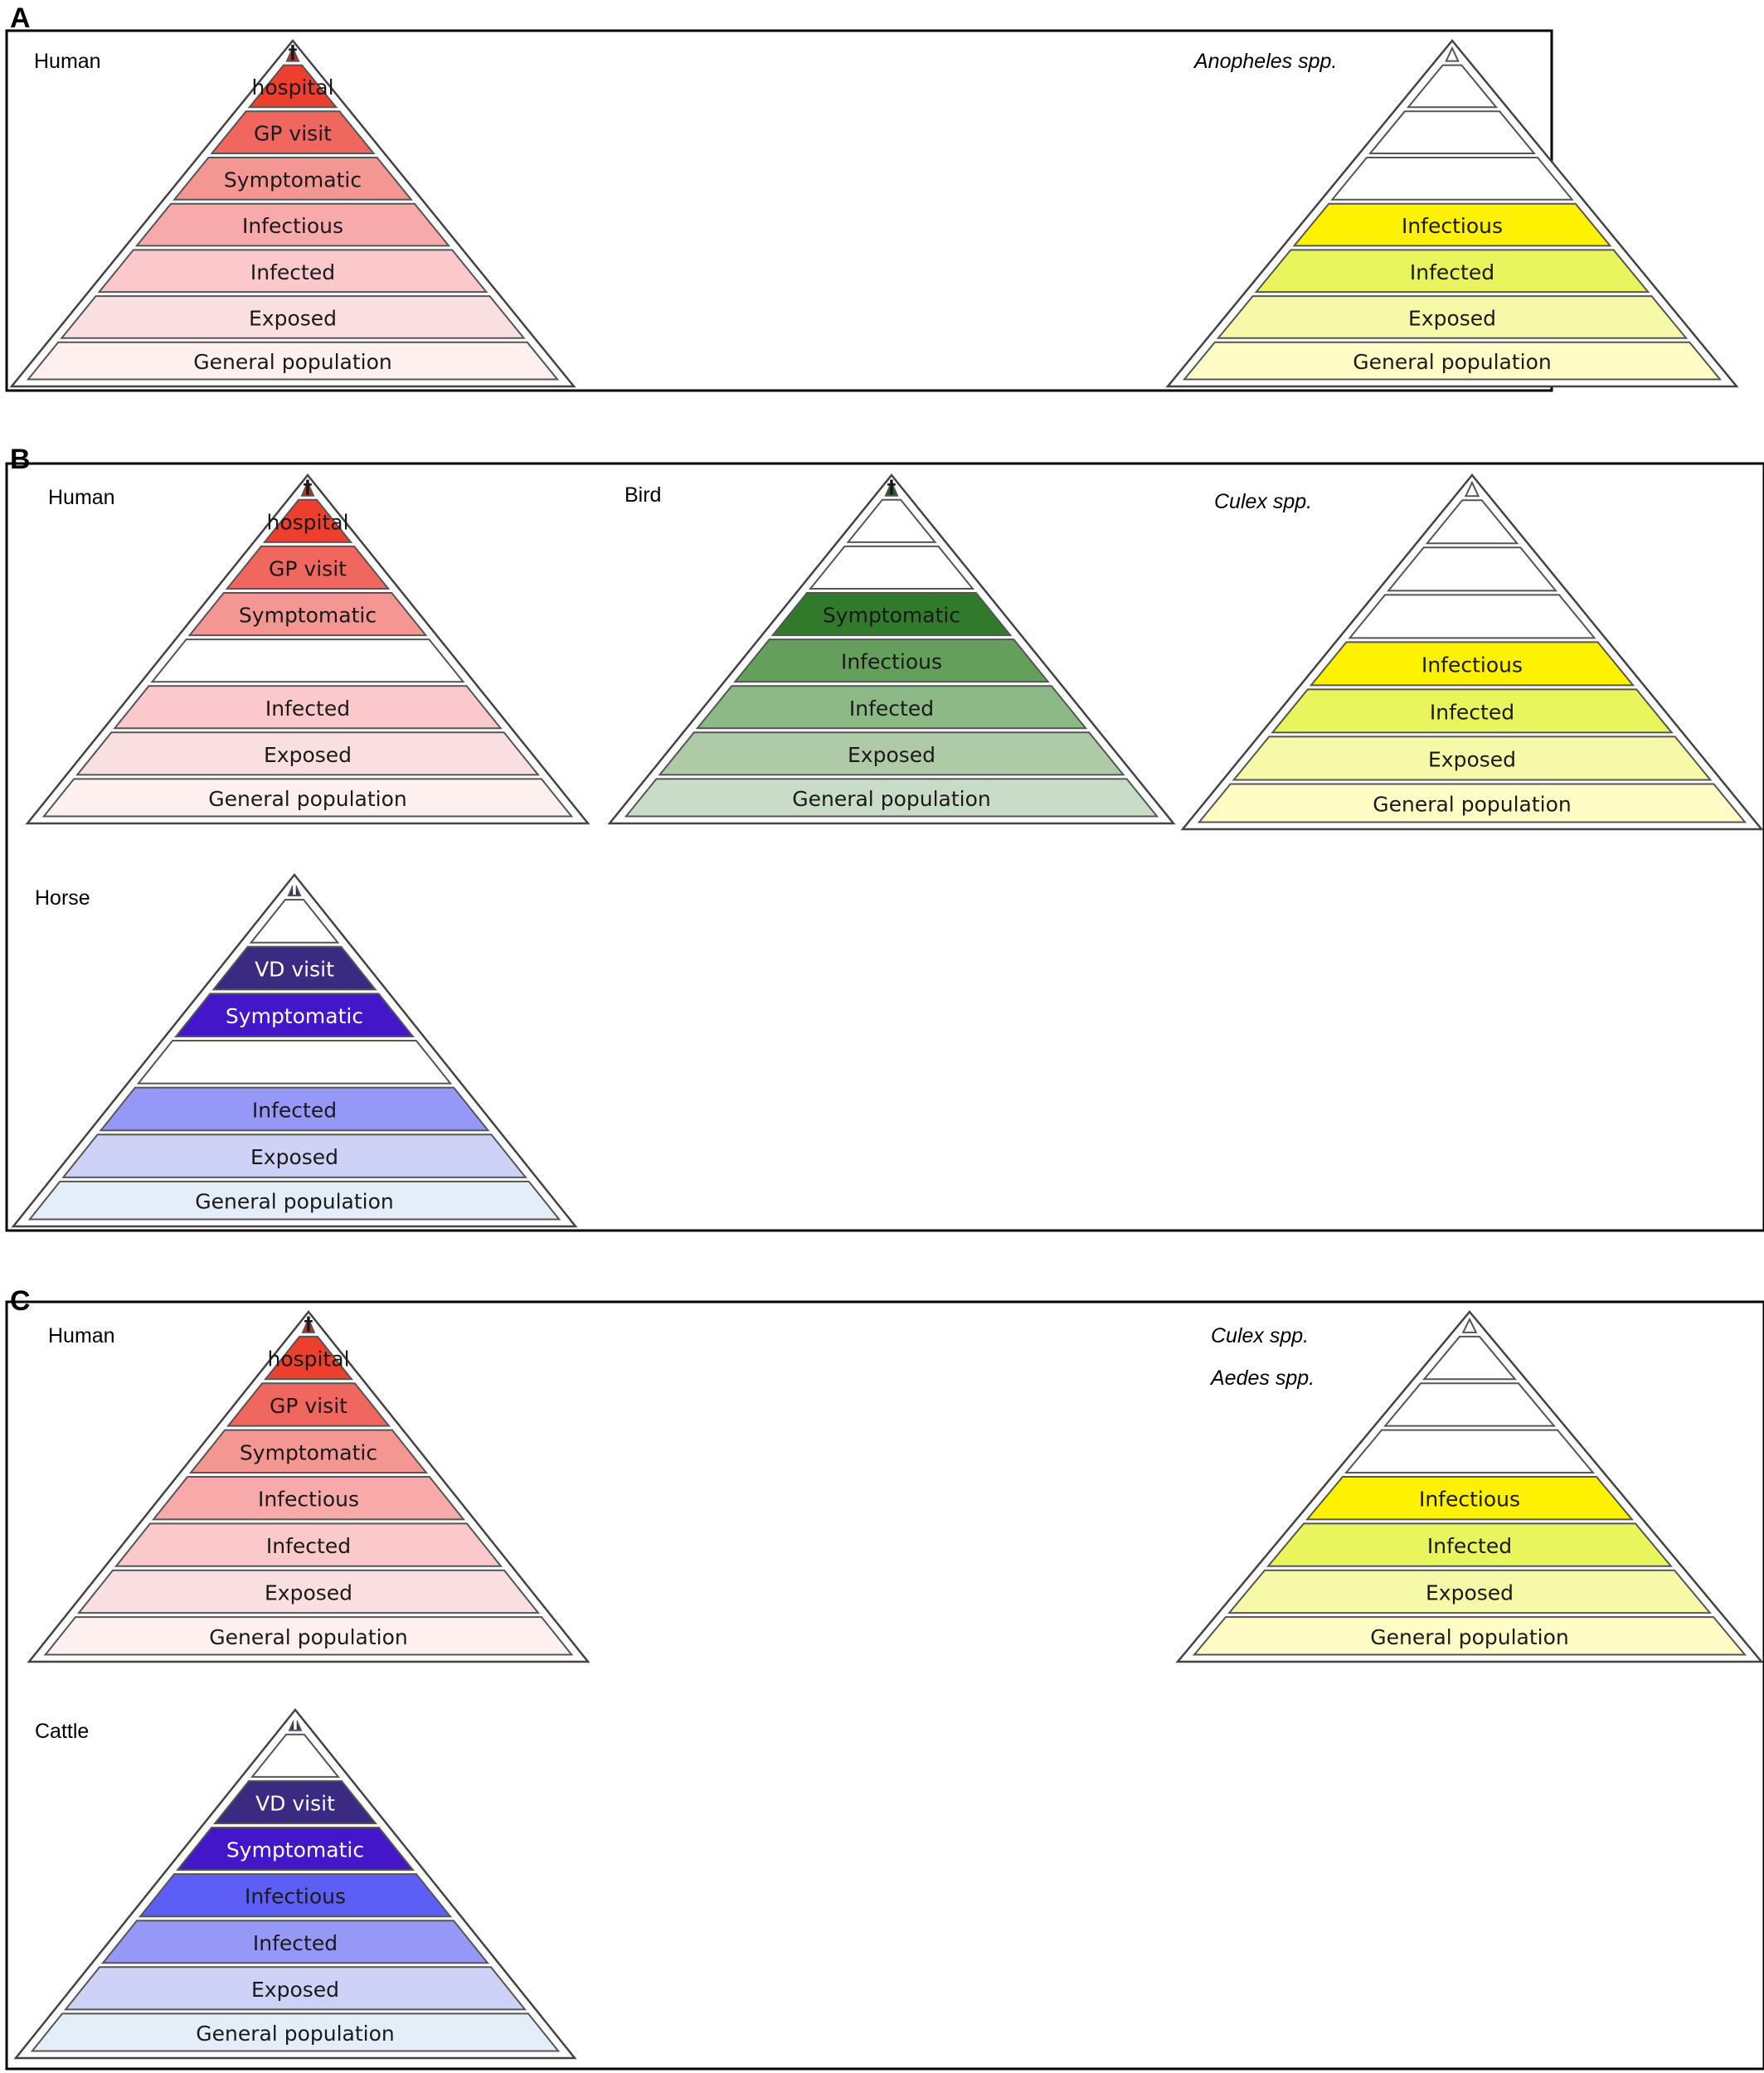  Describe the element at coordinates (1262, 1379) in the screenshot. I see `species-label-secondary: Aedes spp.` at that location.